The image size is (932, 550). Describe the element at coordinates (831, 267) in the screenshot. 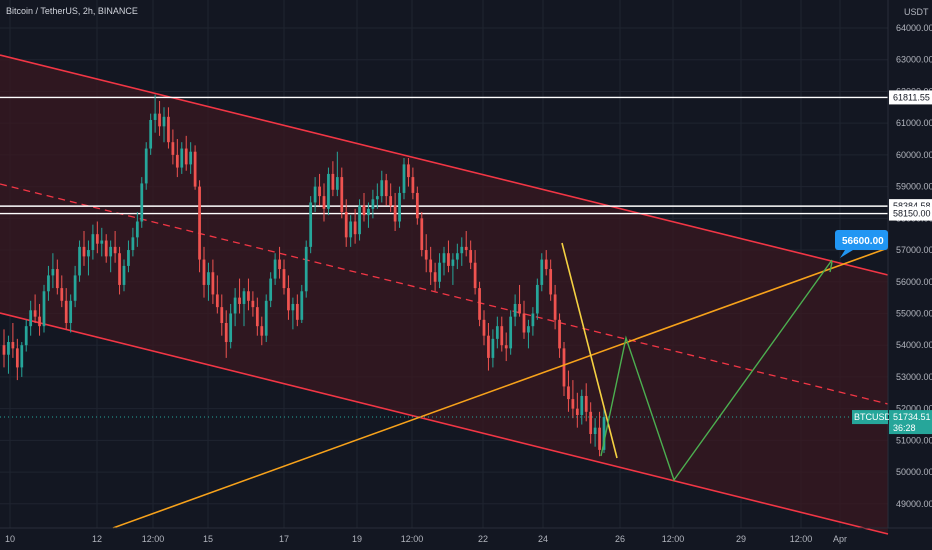

I see `projection-arrow` at that location.